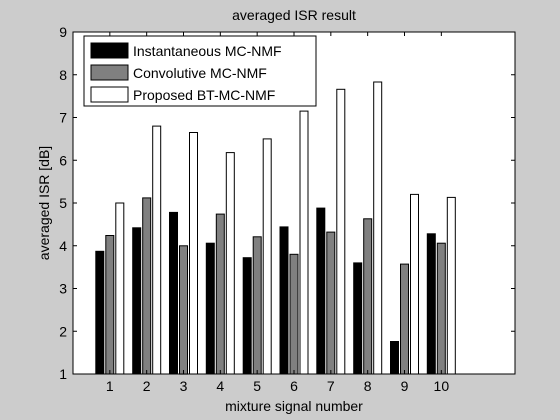  I want to click on y-tick-label-4: 4, so click(63, 246).